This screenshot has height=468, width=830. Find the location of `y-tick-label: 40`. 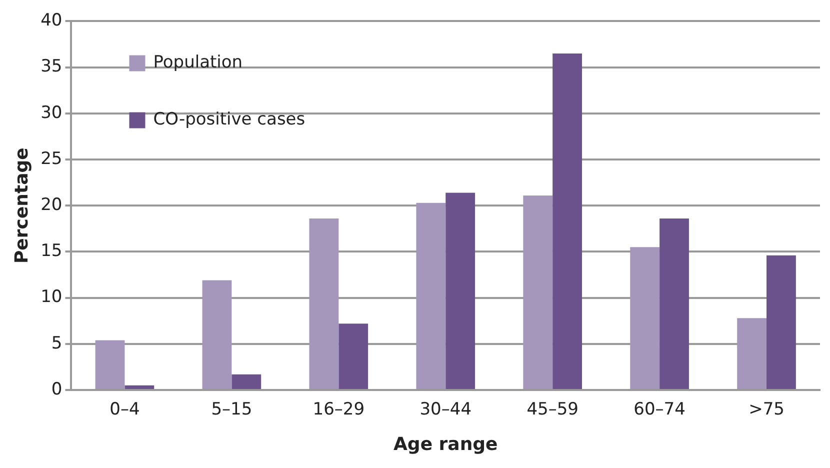

y-tick-label: 40 is located at coordinates (51, 20).